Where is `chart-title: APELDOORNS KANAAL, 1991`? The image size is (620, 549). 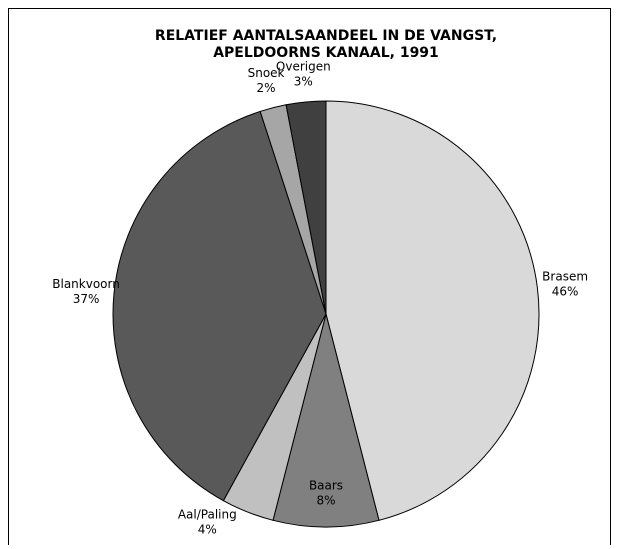 chart-title: APELDOORNS KANAAL, 1991 is located at coordinates (326, 53).